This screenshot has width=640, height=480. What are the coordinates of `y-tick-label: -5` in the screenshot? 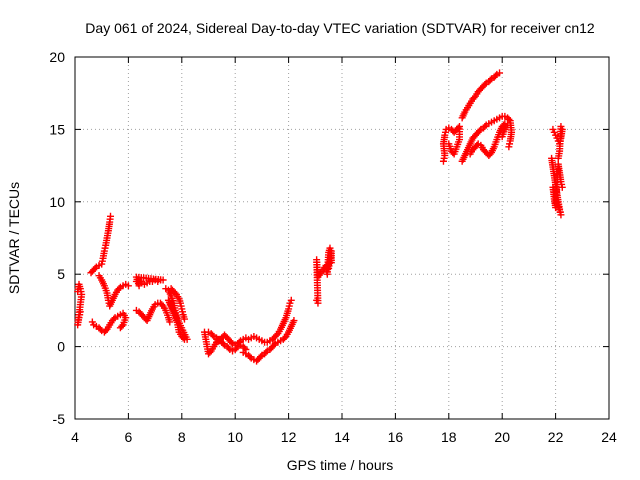 It's located at (59, 419).